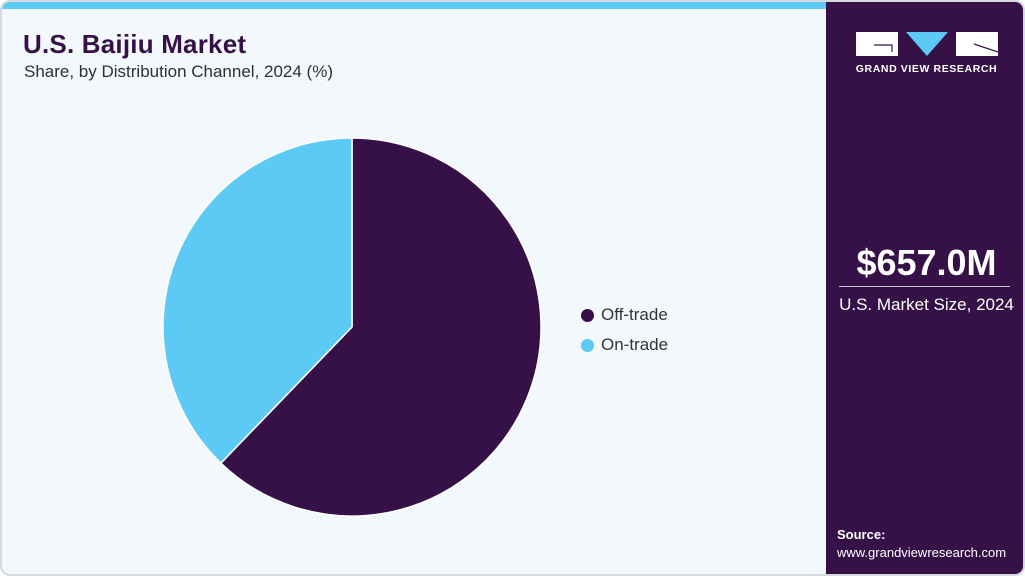 This screenshot has height=576, width=1025. Describe the element at coordinates (135, 44) in the screenshot. I see `chart-title: U.S. Baijiu Market` at that location.